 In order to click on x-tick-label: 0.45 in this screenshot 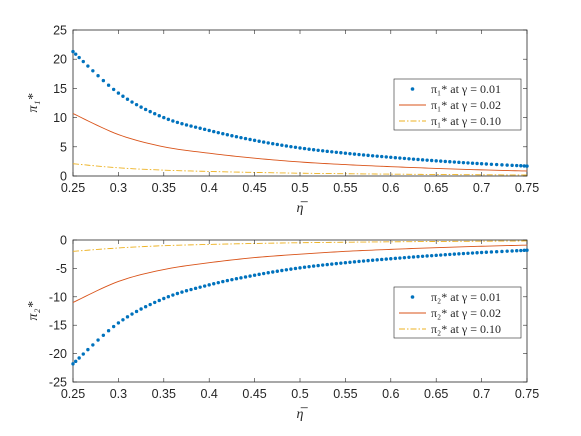, I will do `click(254, 394)`.